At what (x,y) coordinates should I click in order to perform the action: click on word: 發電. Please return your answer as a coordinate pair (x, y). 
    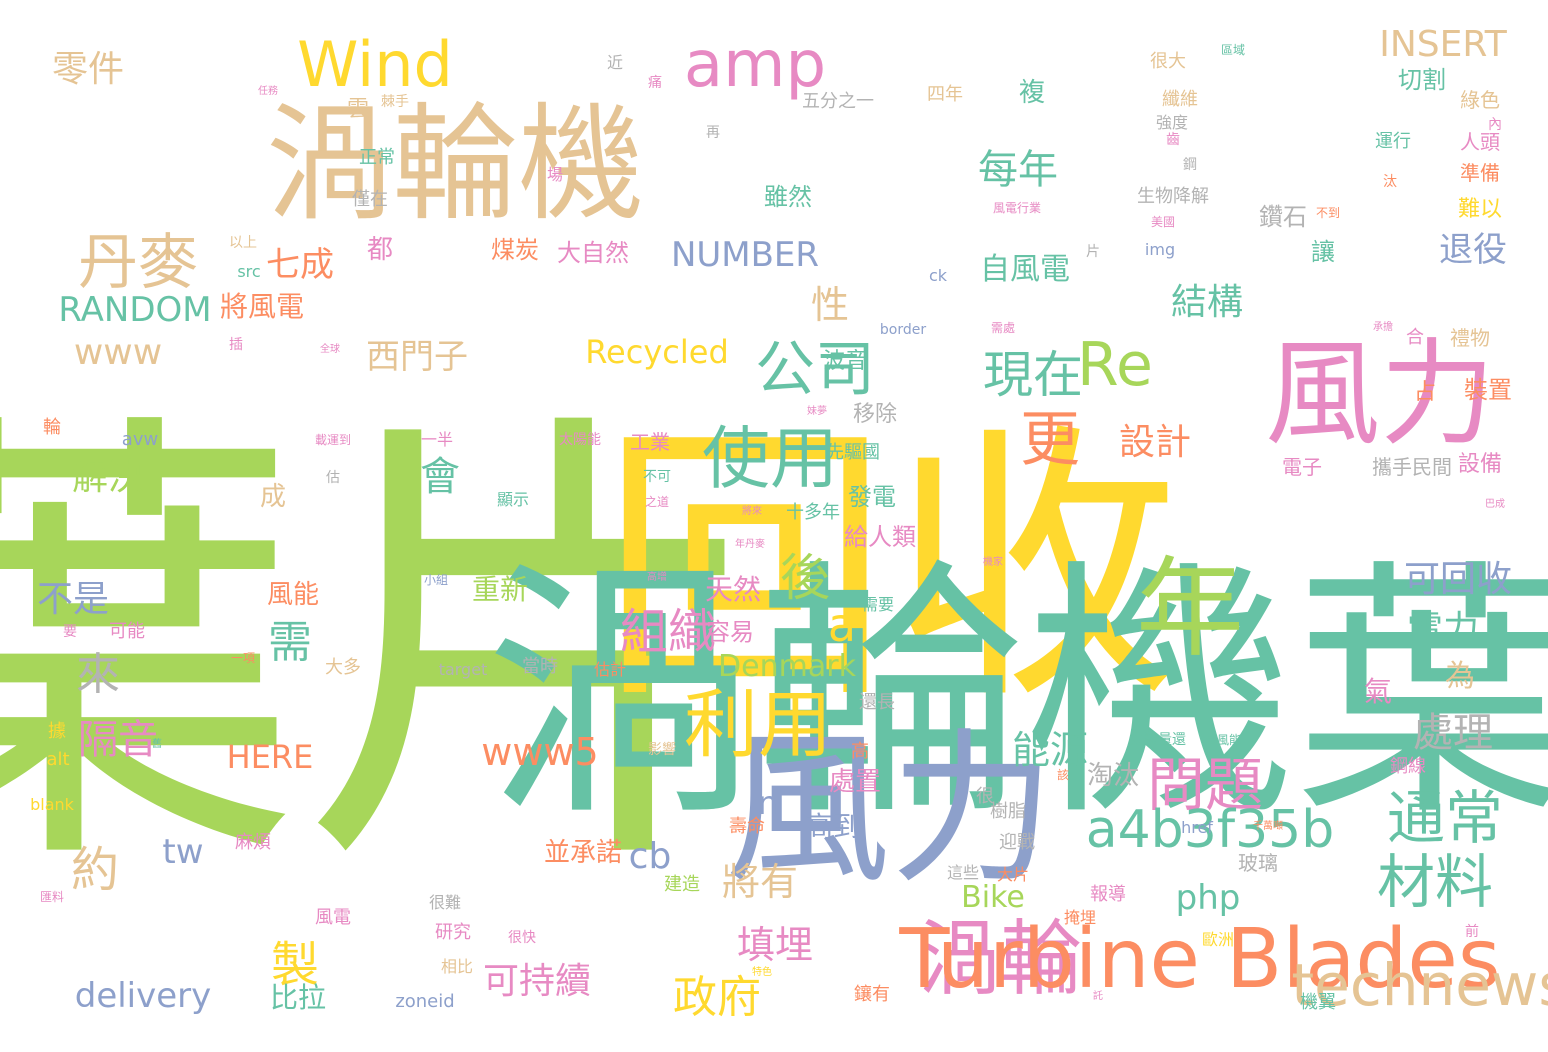
    Looking at the image, I should click on (872, 497).